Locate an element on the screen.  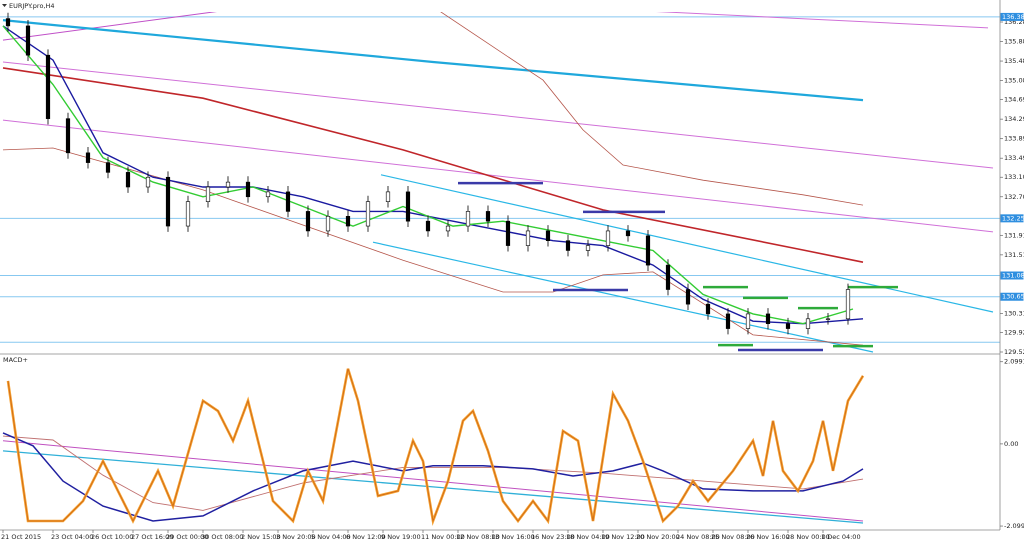
x-tick-label: 2 Nov 15:00 is located at coordinates (261, 537).